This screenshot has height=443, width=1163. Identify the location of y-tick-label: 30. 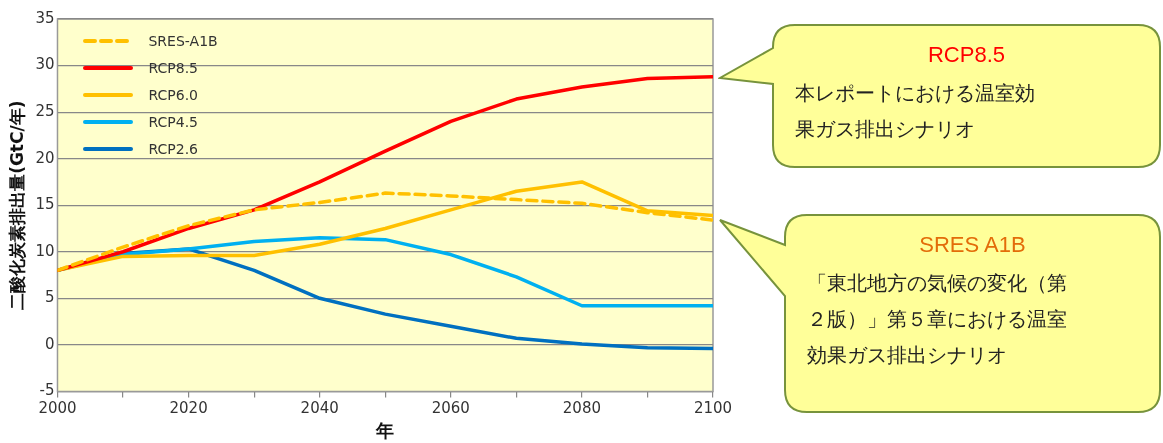
(45, 64).